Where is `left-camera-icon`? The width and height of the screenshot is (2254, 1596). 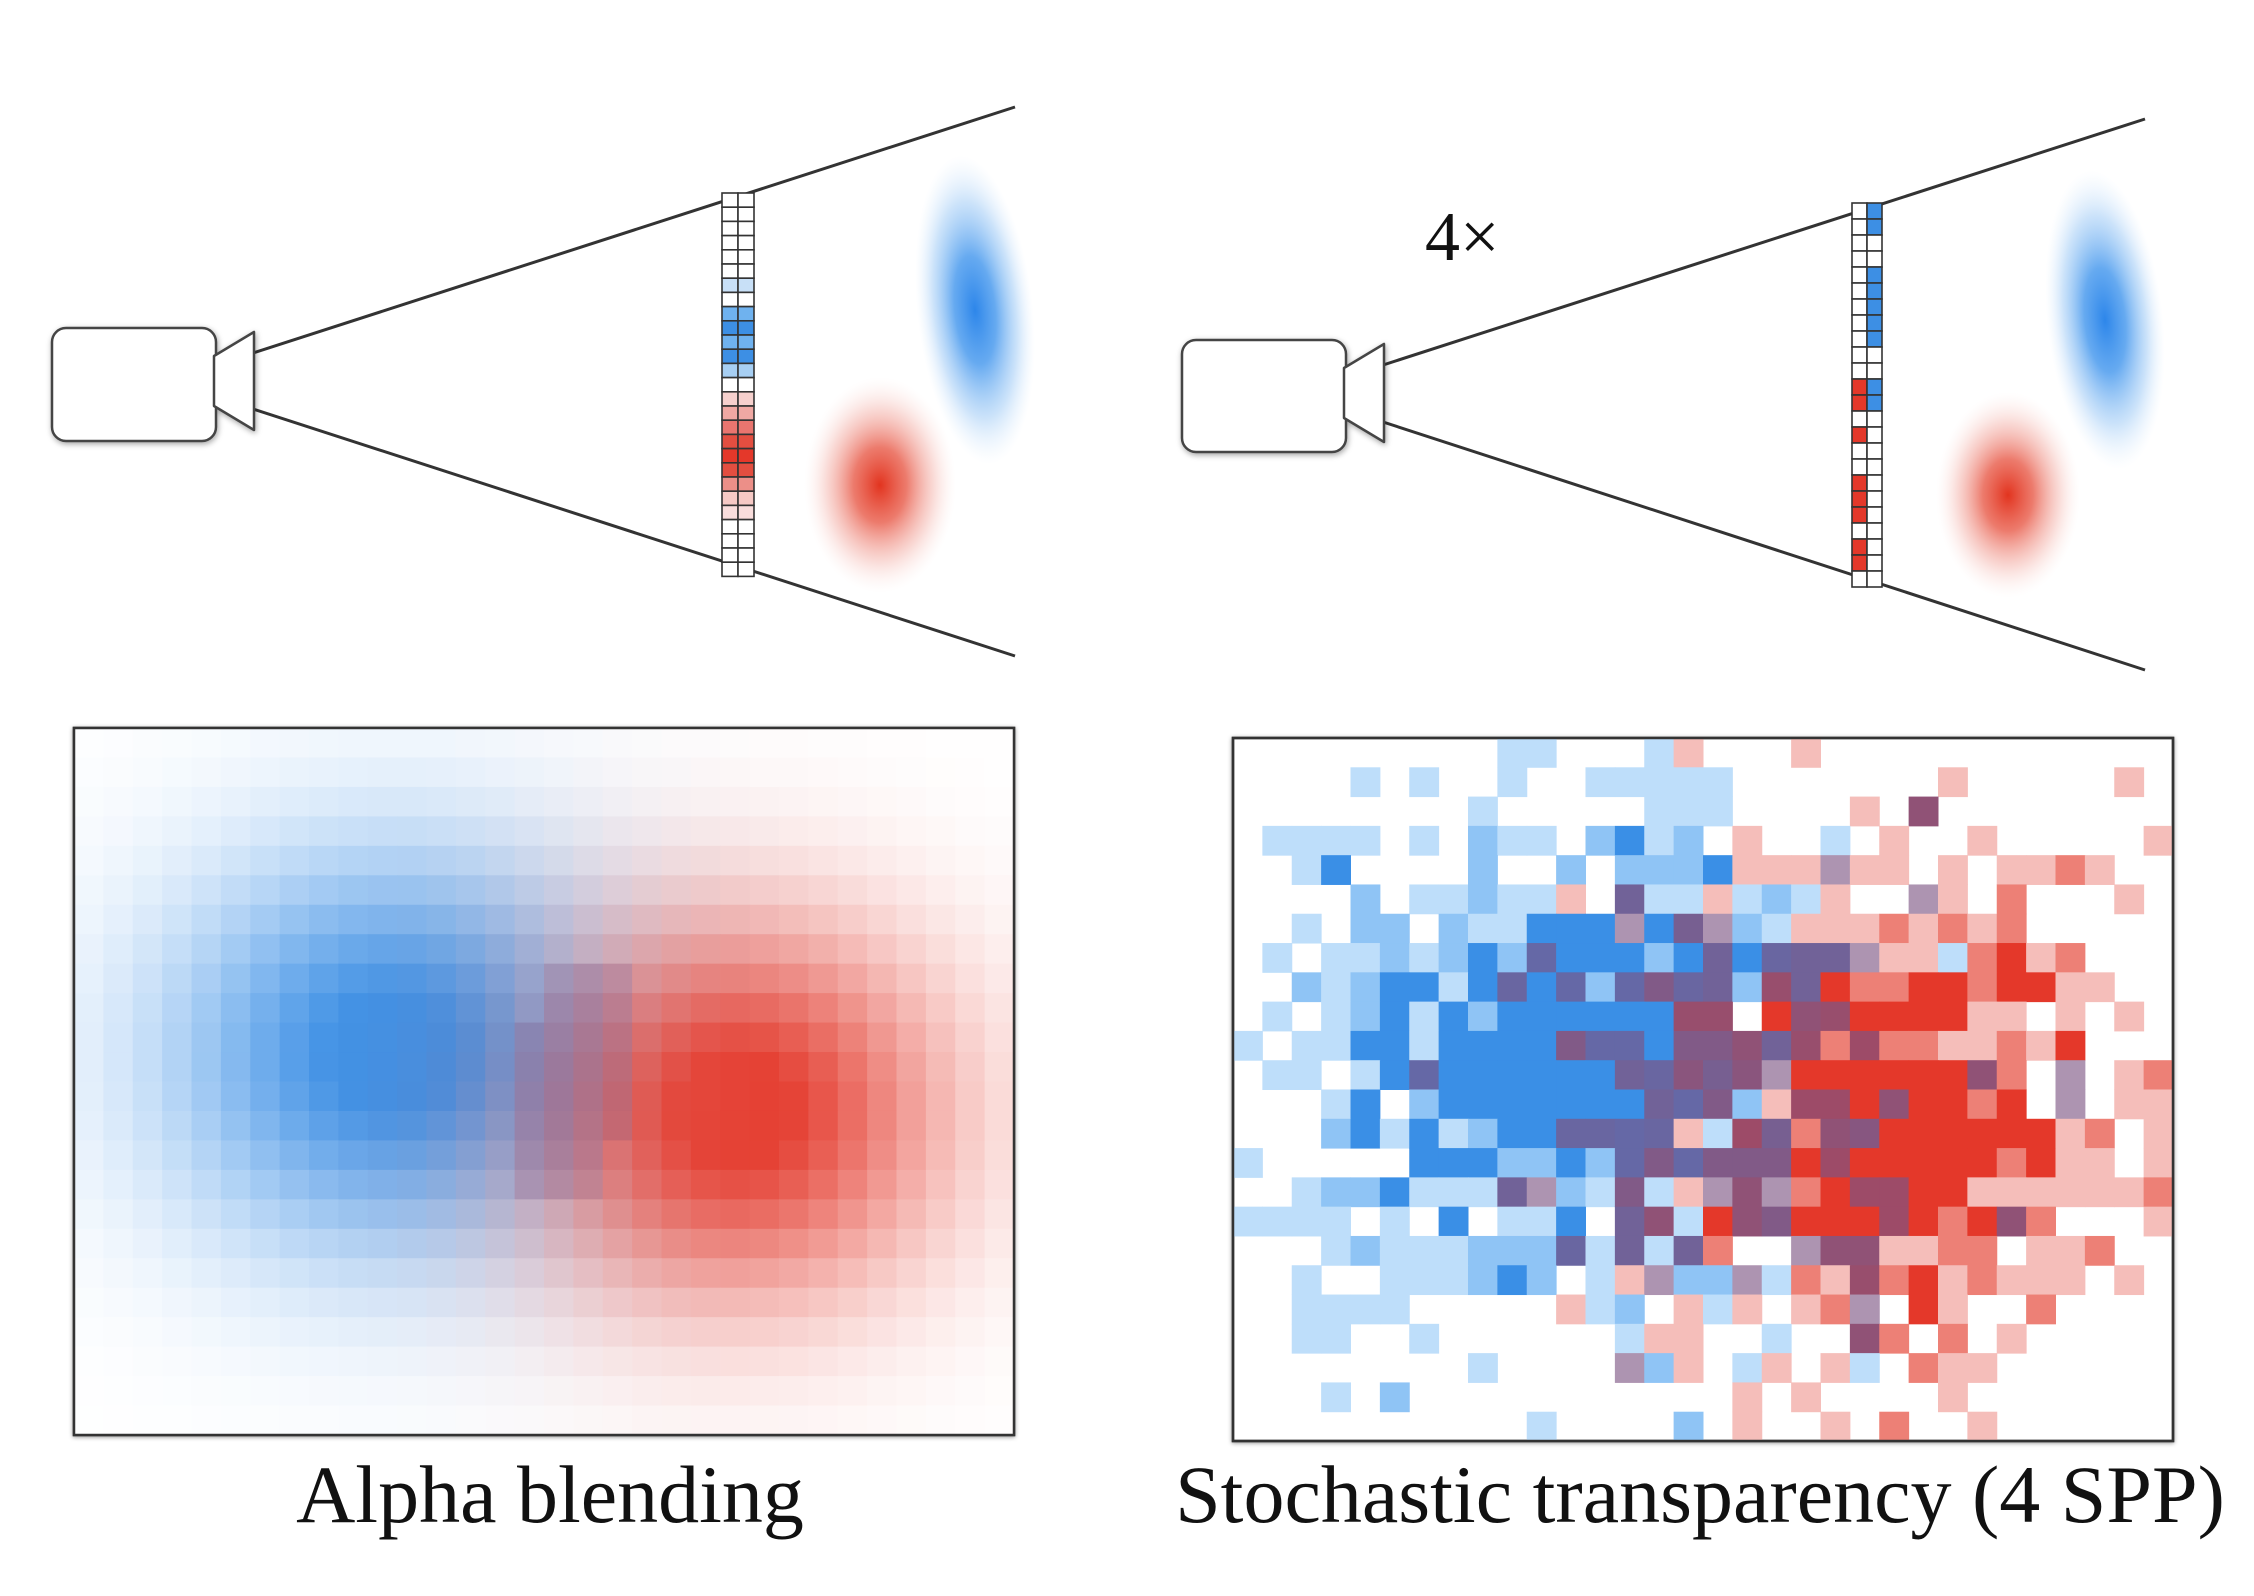
left-camera-icon is located at coordinates (153, 384).